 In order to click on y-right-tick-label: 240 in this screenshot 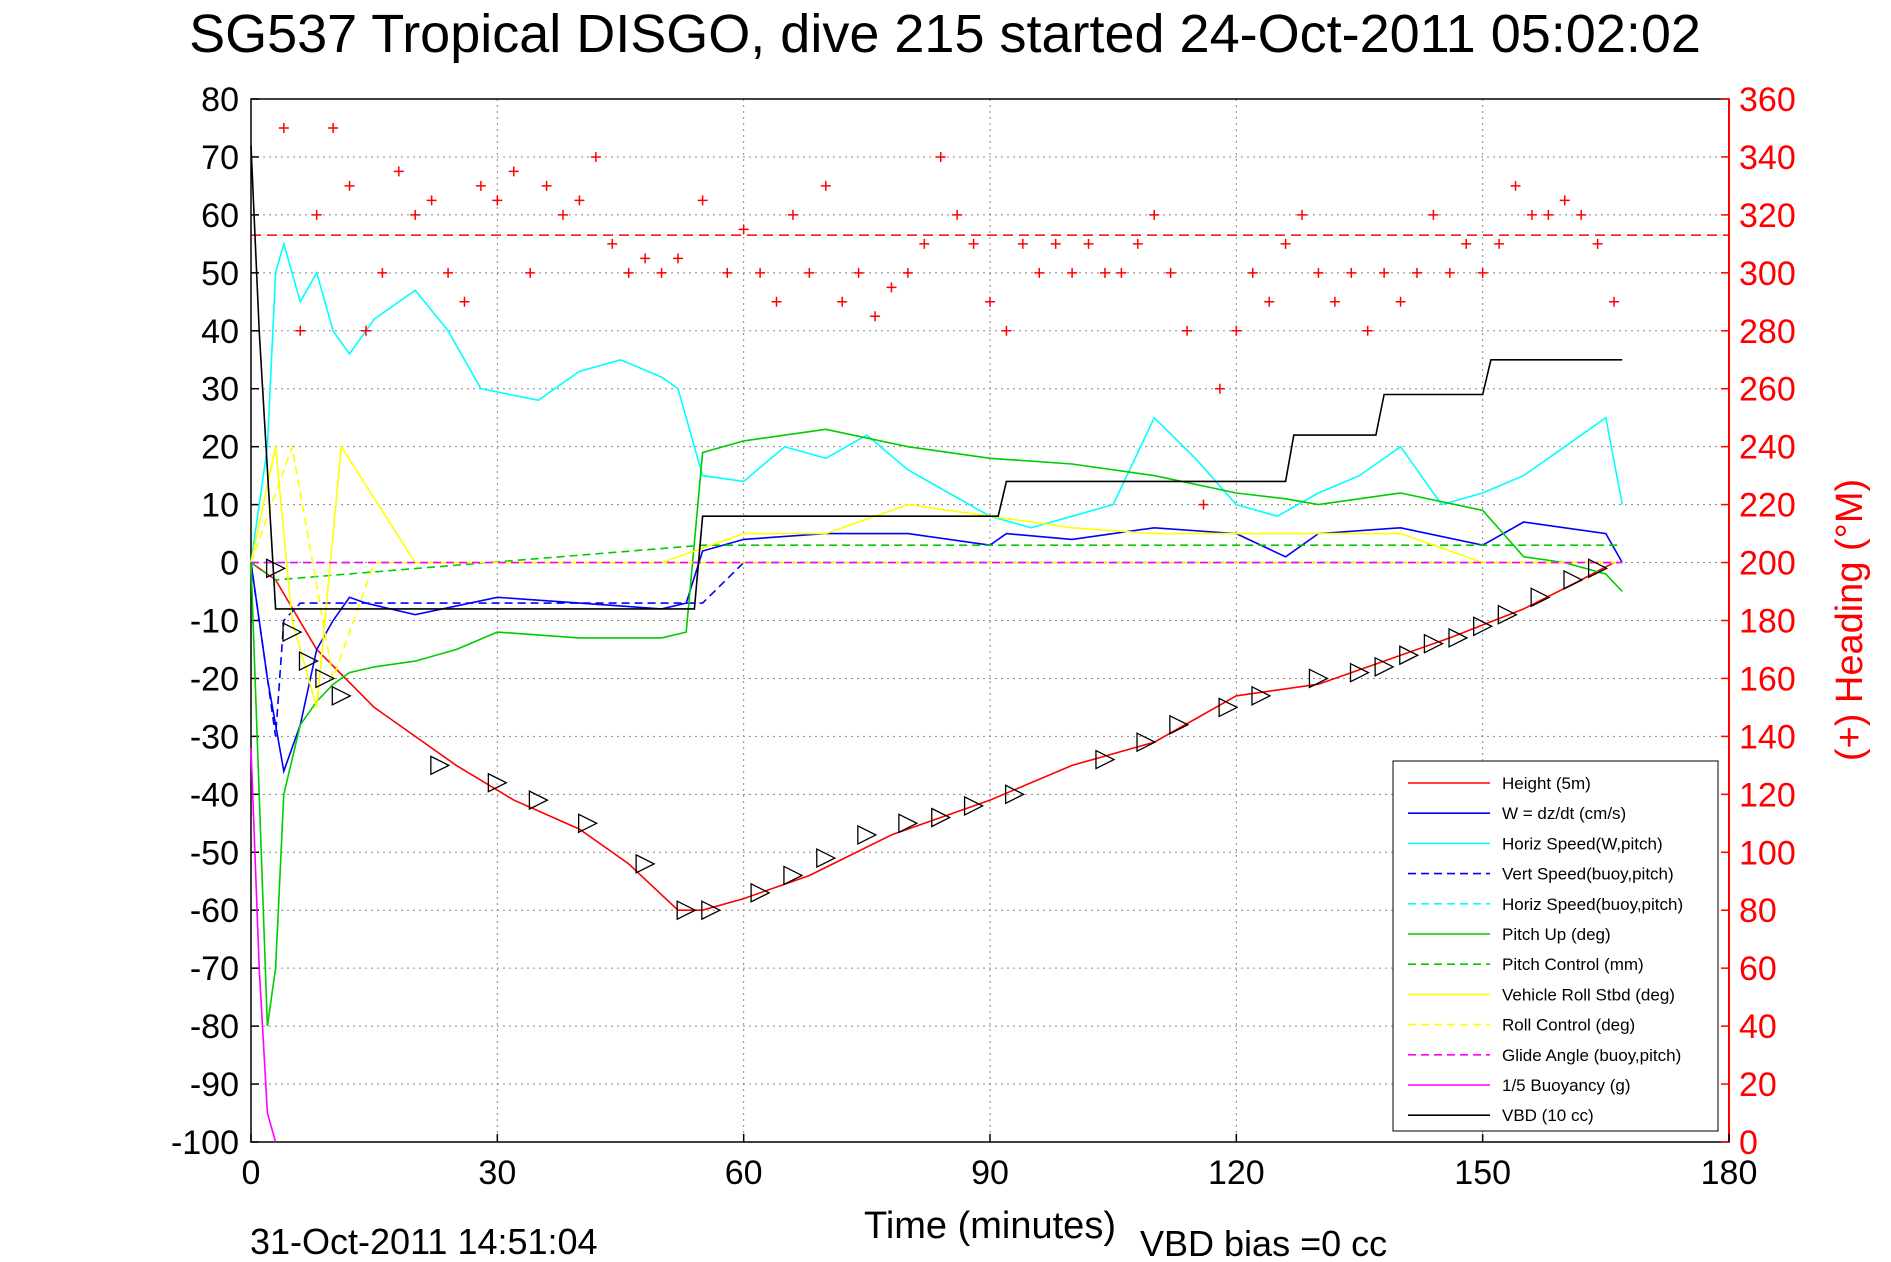, I will do `click(1767, 448)`.